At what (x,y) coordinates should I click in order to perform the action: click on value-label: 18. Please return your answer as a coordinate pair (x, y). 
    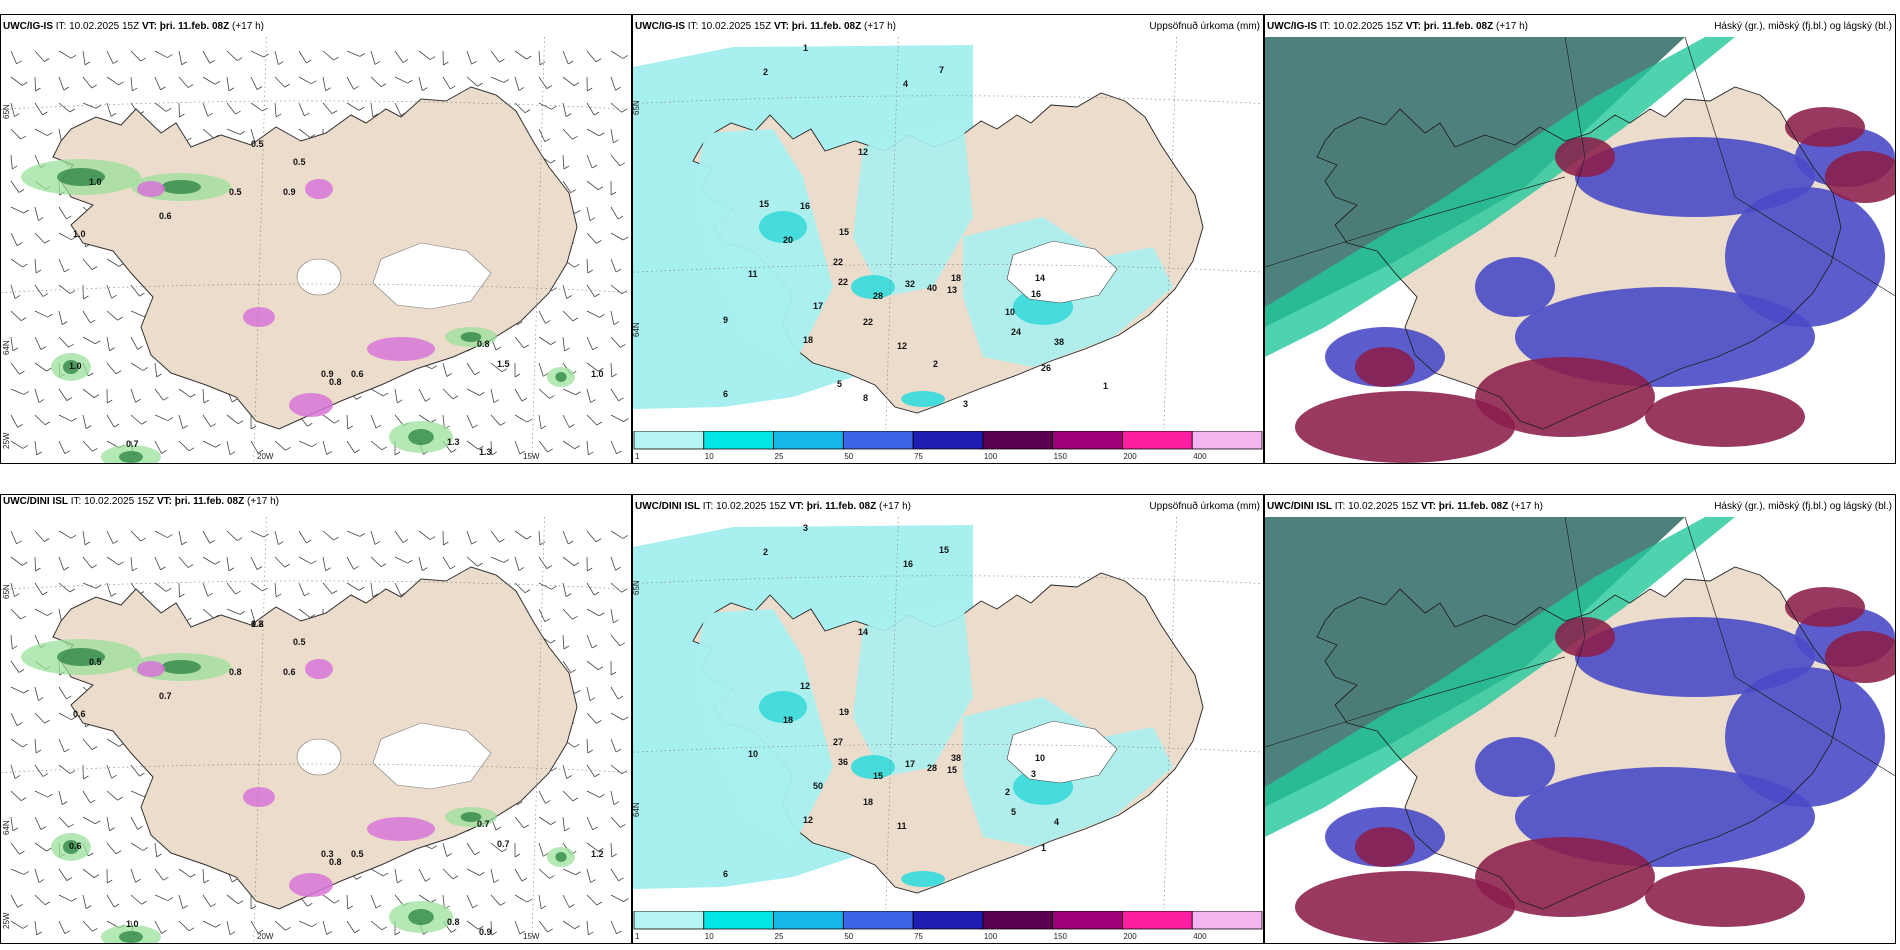
    Looking at the image, I should click on (956, 278).